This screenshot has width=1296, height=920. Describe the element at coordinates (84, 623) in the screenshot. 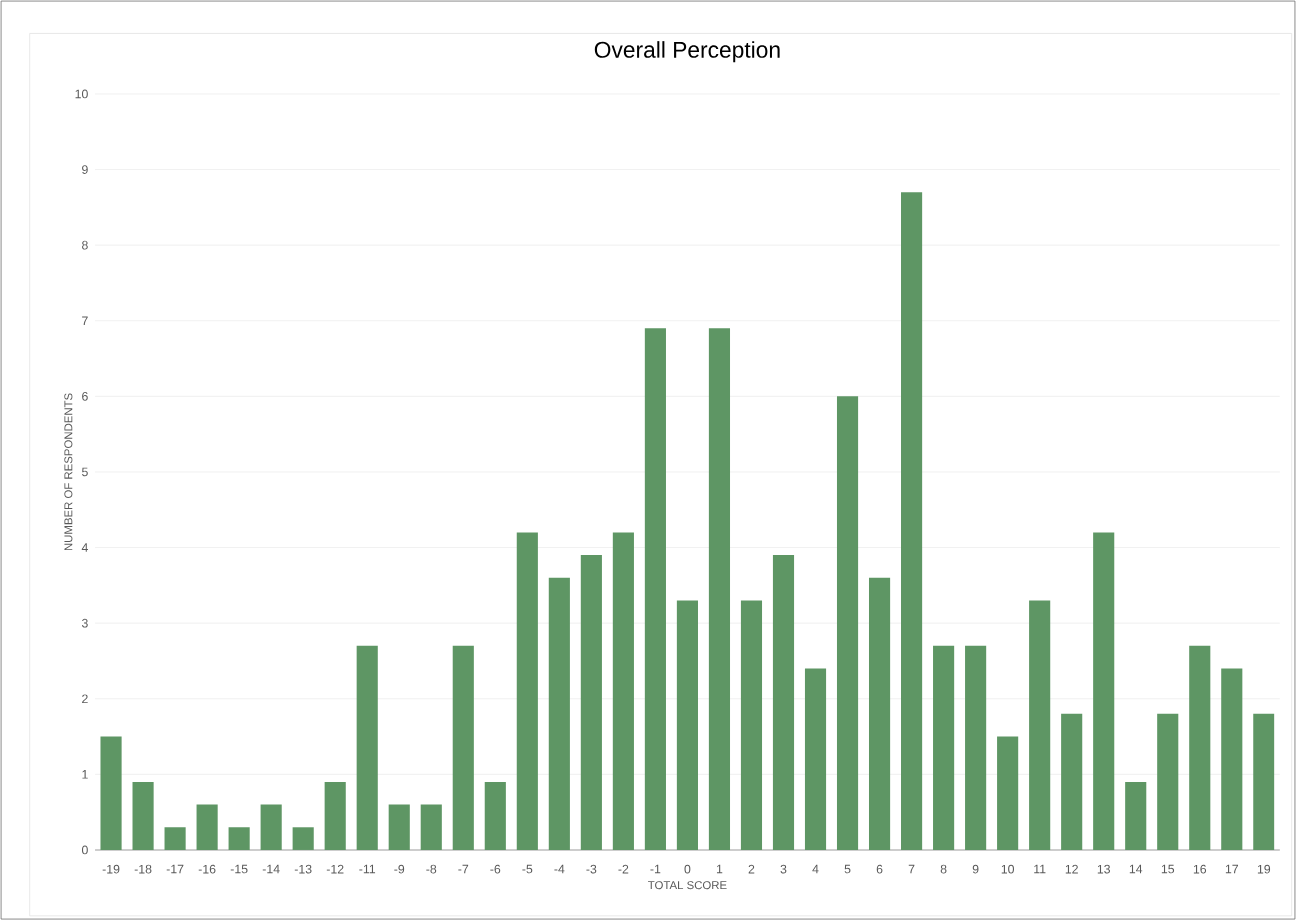

I see `y-tick-label: 3` at that location.